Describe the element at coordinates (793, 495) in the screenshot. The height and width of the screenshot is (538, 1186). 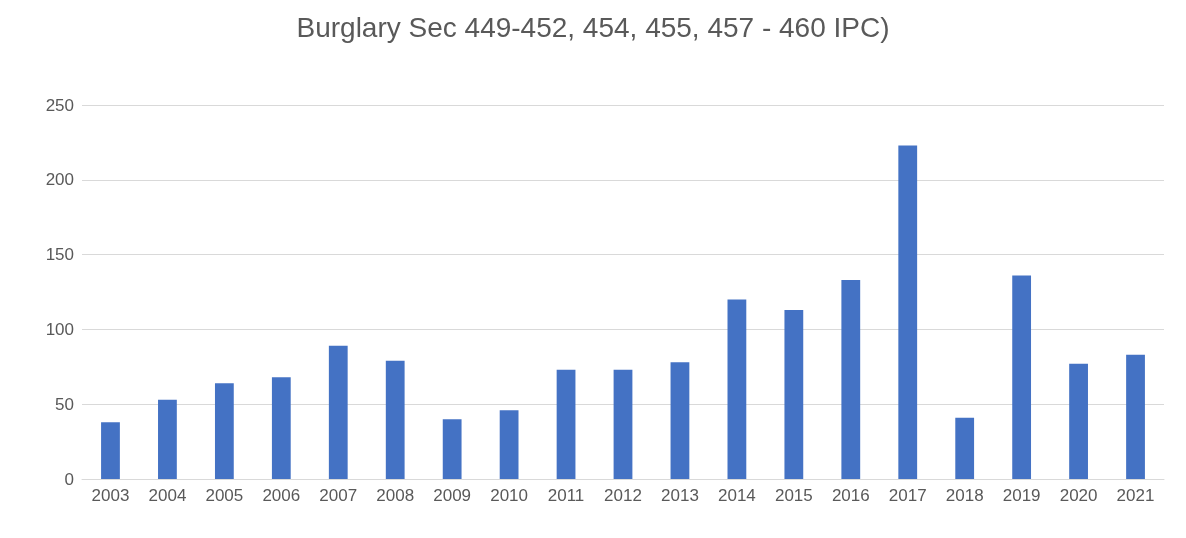
I see `x-tick-label: 2015` at that location.